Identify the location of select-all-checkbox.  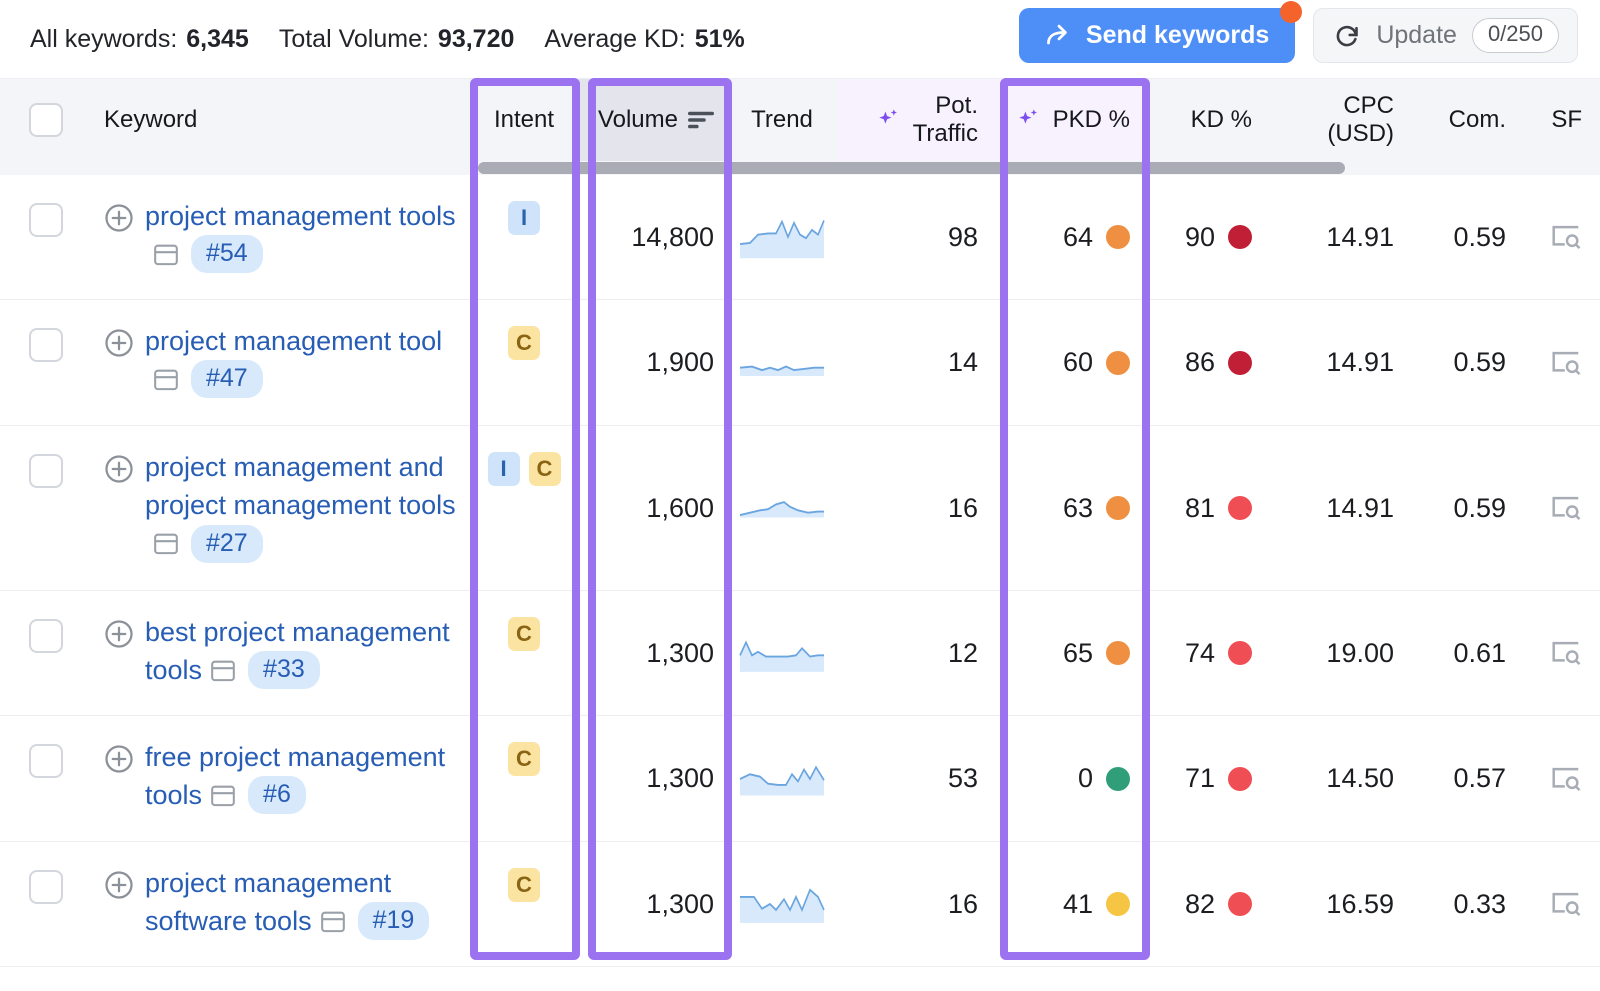
(46, 120).